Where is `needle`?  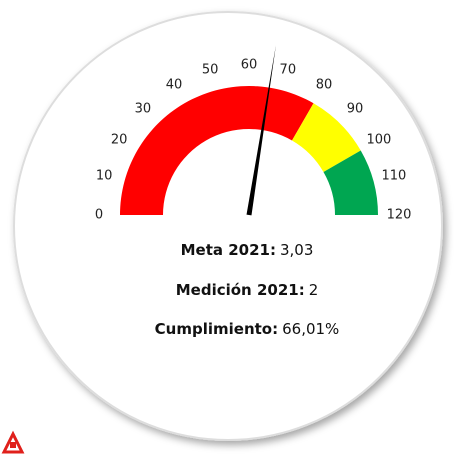 needle is located at coordinates (261, 130).